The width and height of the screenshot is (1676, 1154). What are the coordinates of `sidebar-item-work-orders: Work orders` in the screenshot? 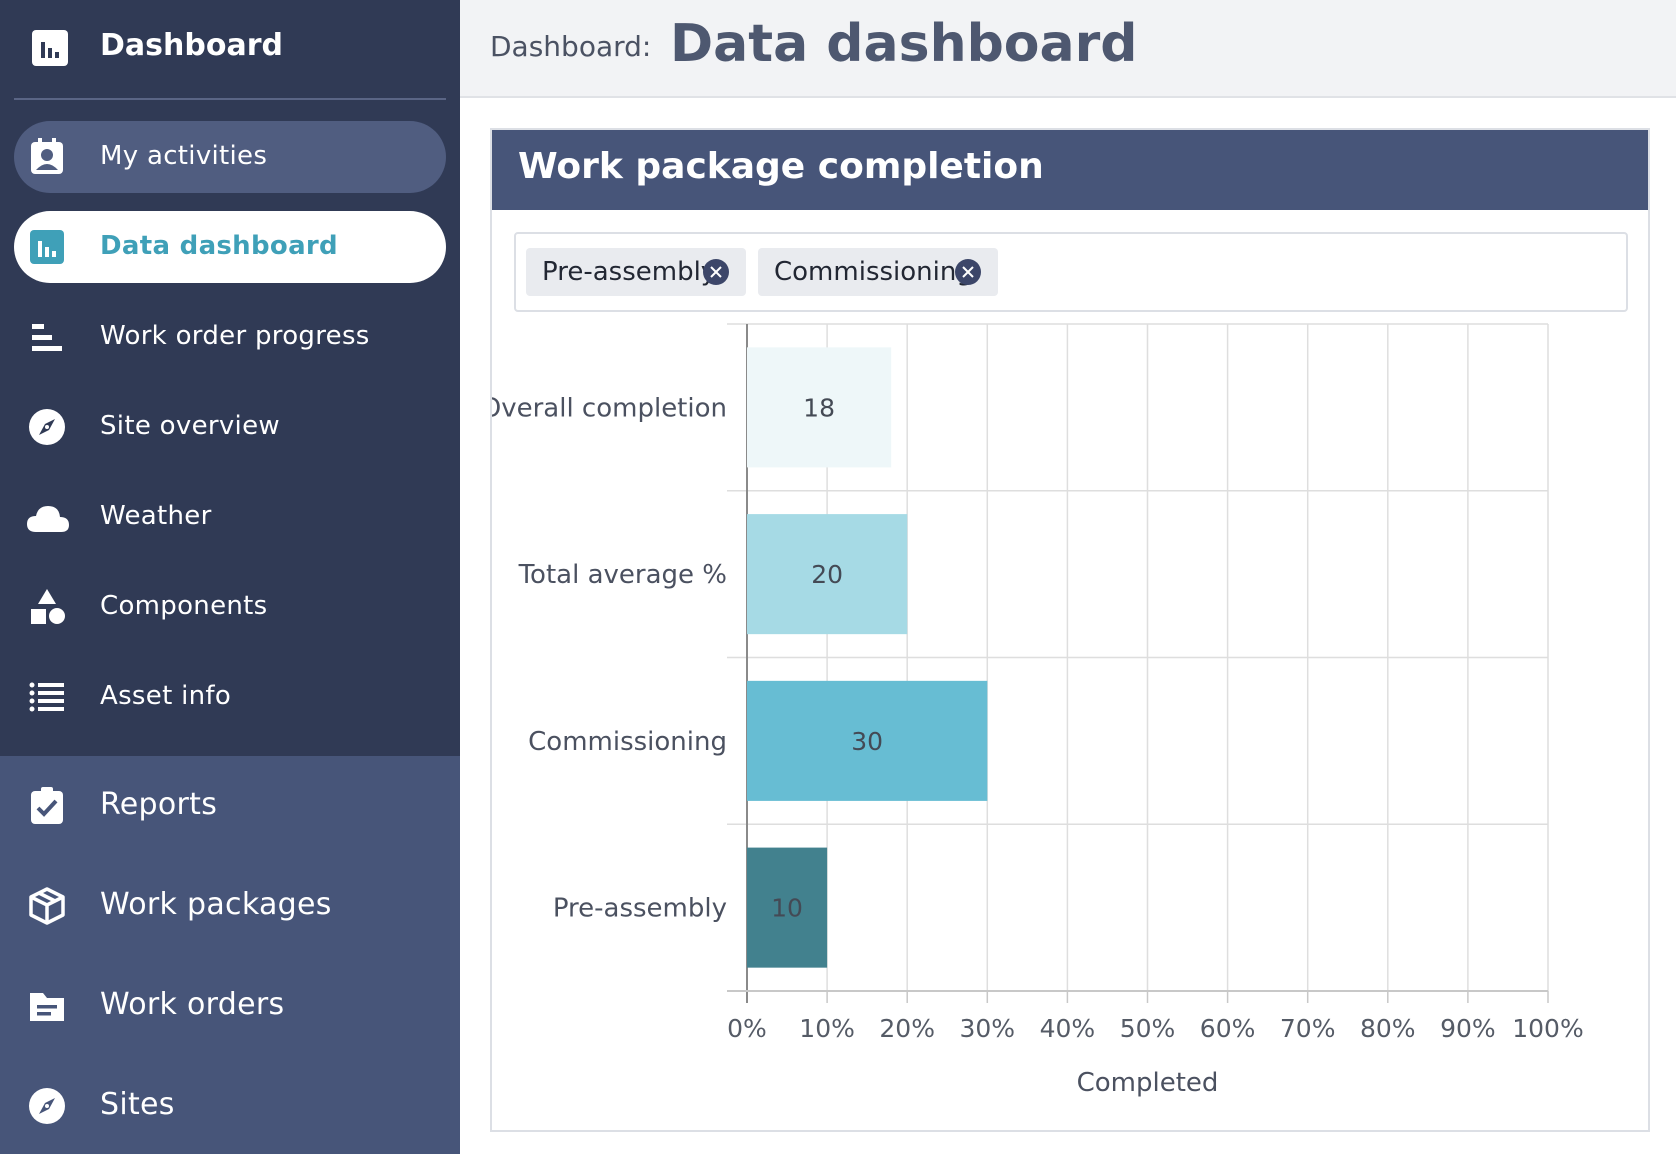 It's located at (230, 1006).